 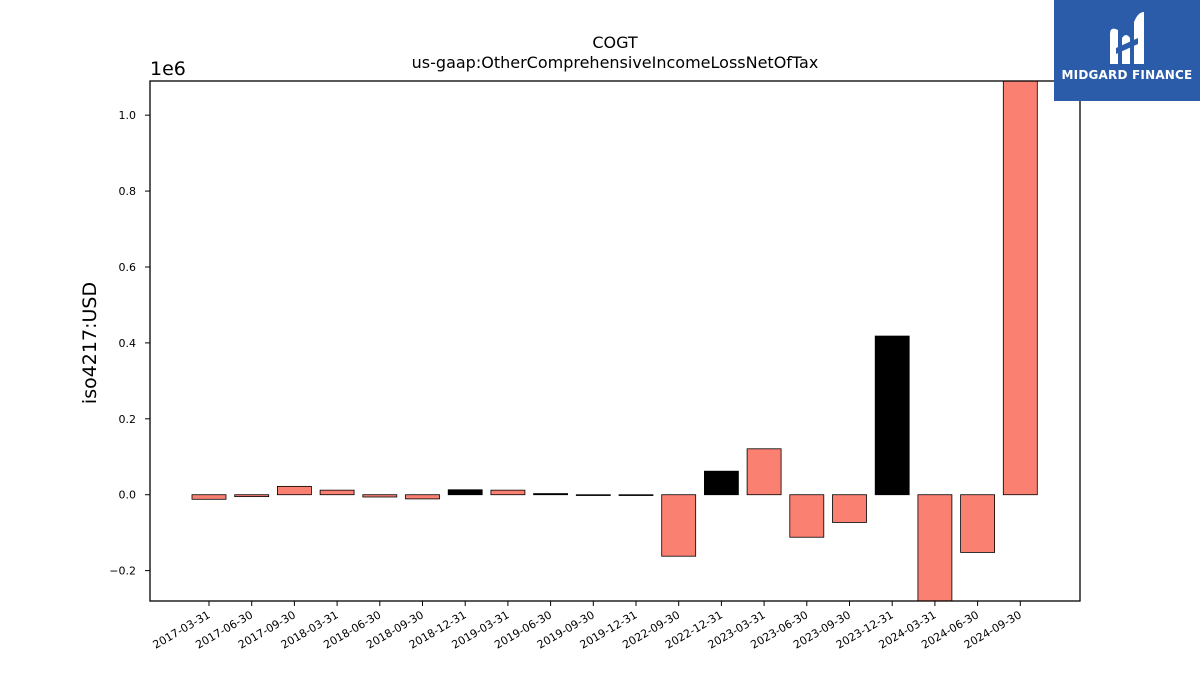 I want to click on midgard-logo-icon, so click(x=1127, y=38).